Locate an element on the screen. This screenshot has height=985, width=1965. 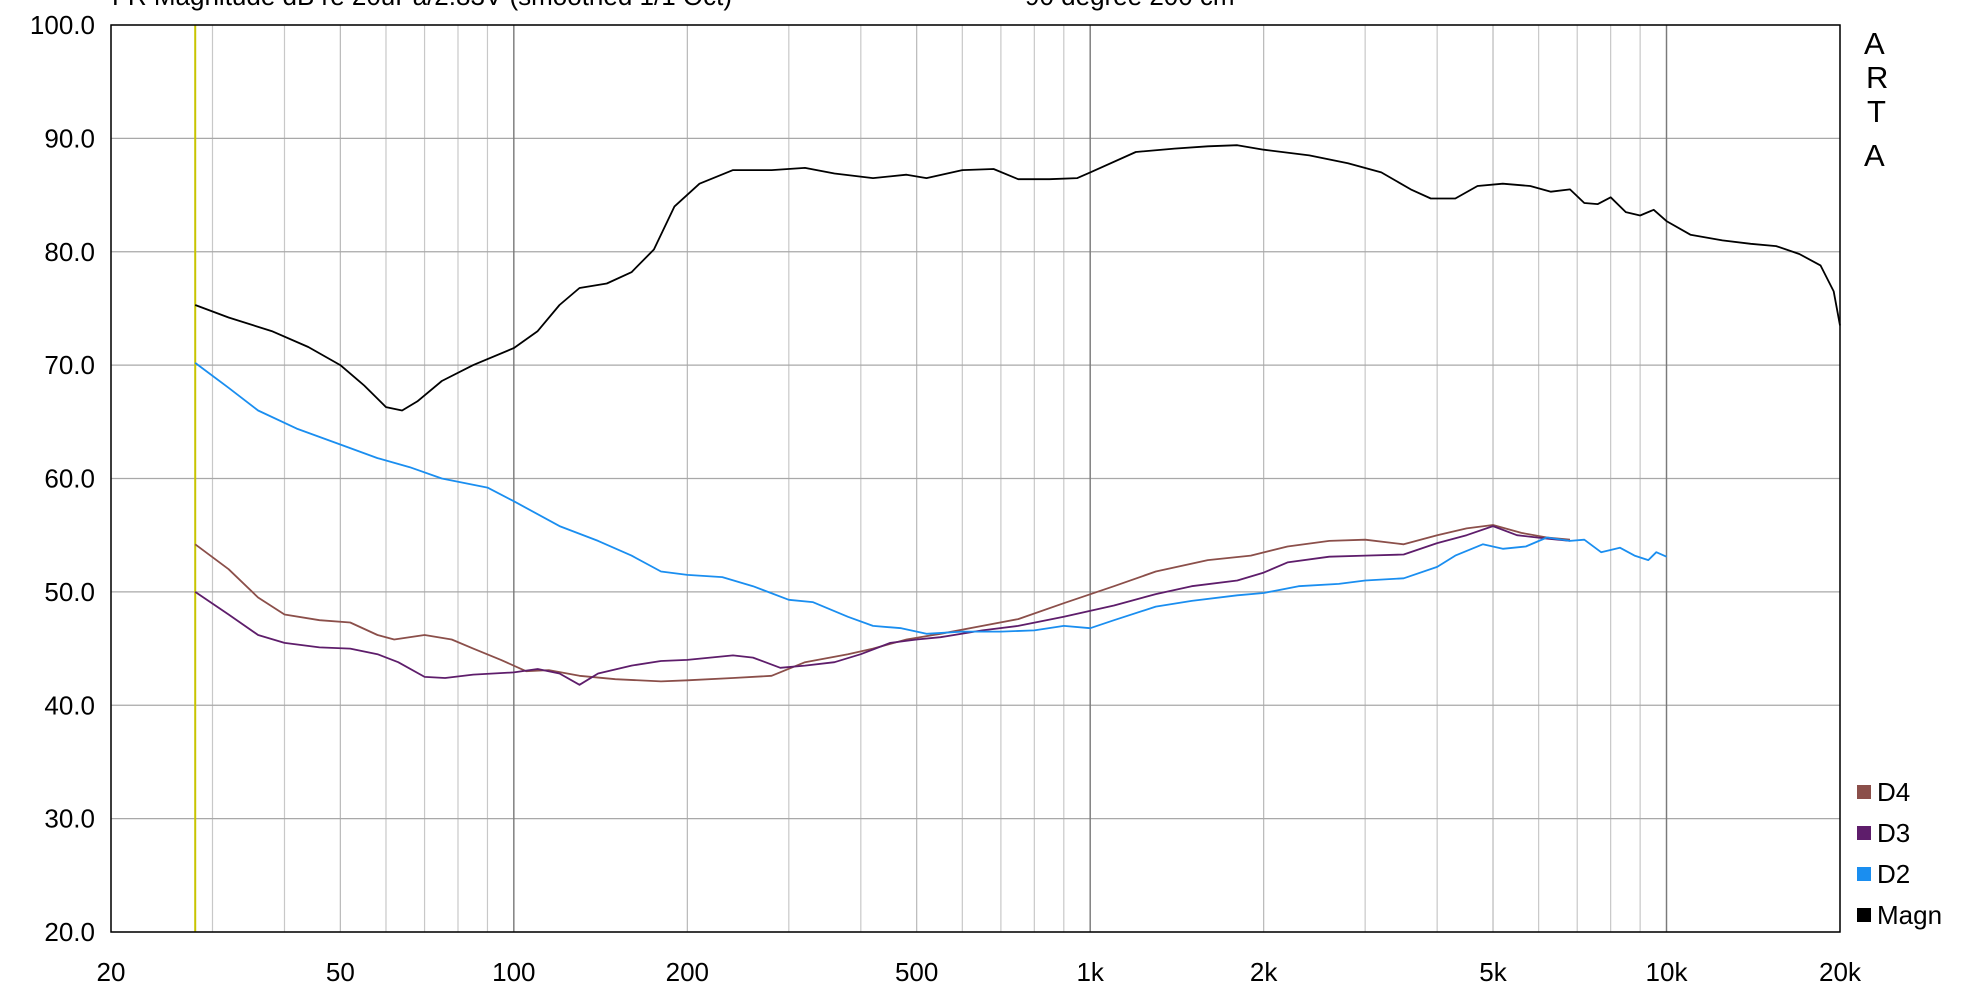
y-tick-label: 70.0 is located at coordinates (69, 365).